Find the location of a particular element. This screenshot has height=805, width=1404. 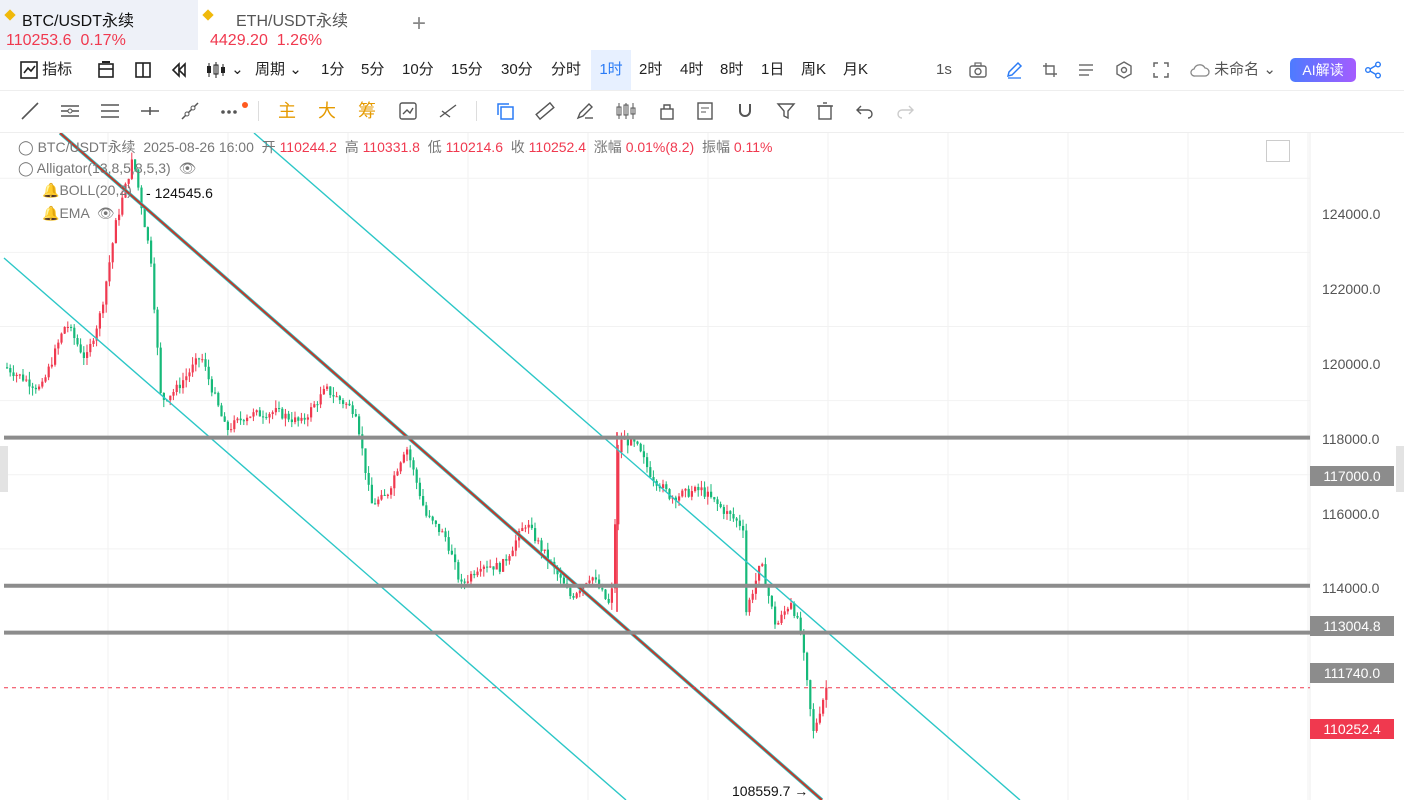

tab-eth-usdt: ETH/USDT永续 4429.20 1.26% is located at coordinates (298, 25).